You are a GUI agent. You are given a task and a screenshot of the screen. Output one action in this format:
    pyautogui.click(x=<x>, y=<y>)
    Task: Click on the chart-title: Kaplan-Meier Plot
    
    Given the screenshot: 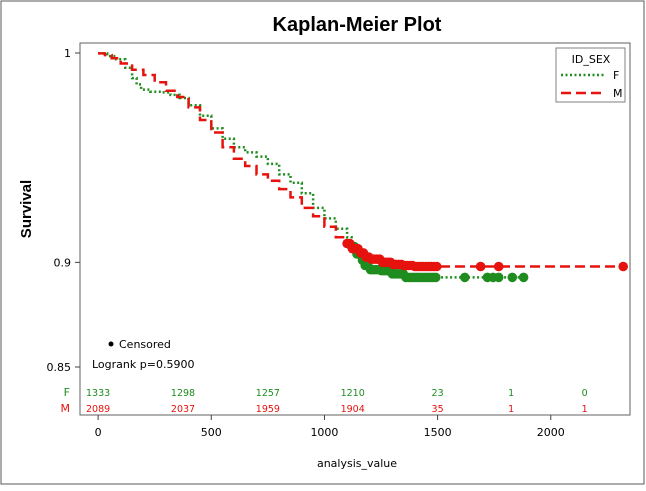 What is the action you would take?
    pyautogui.click(x=357, y=25)
    